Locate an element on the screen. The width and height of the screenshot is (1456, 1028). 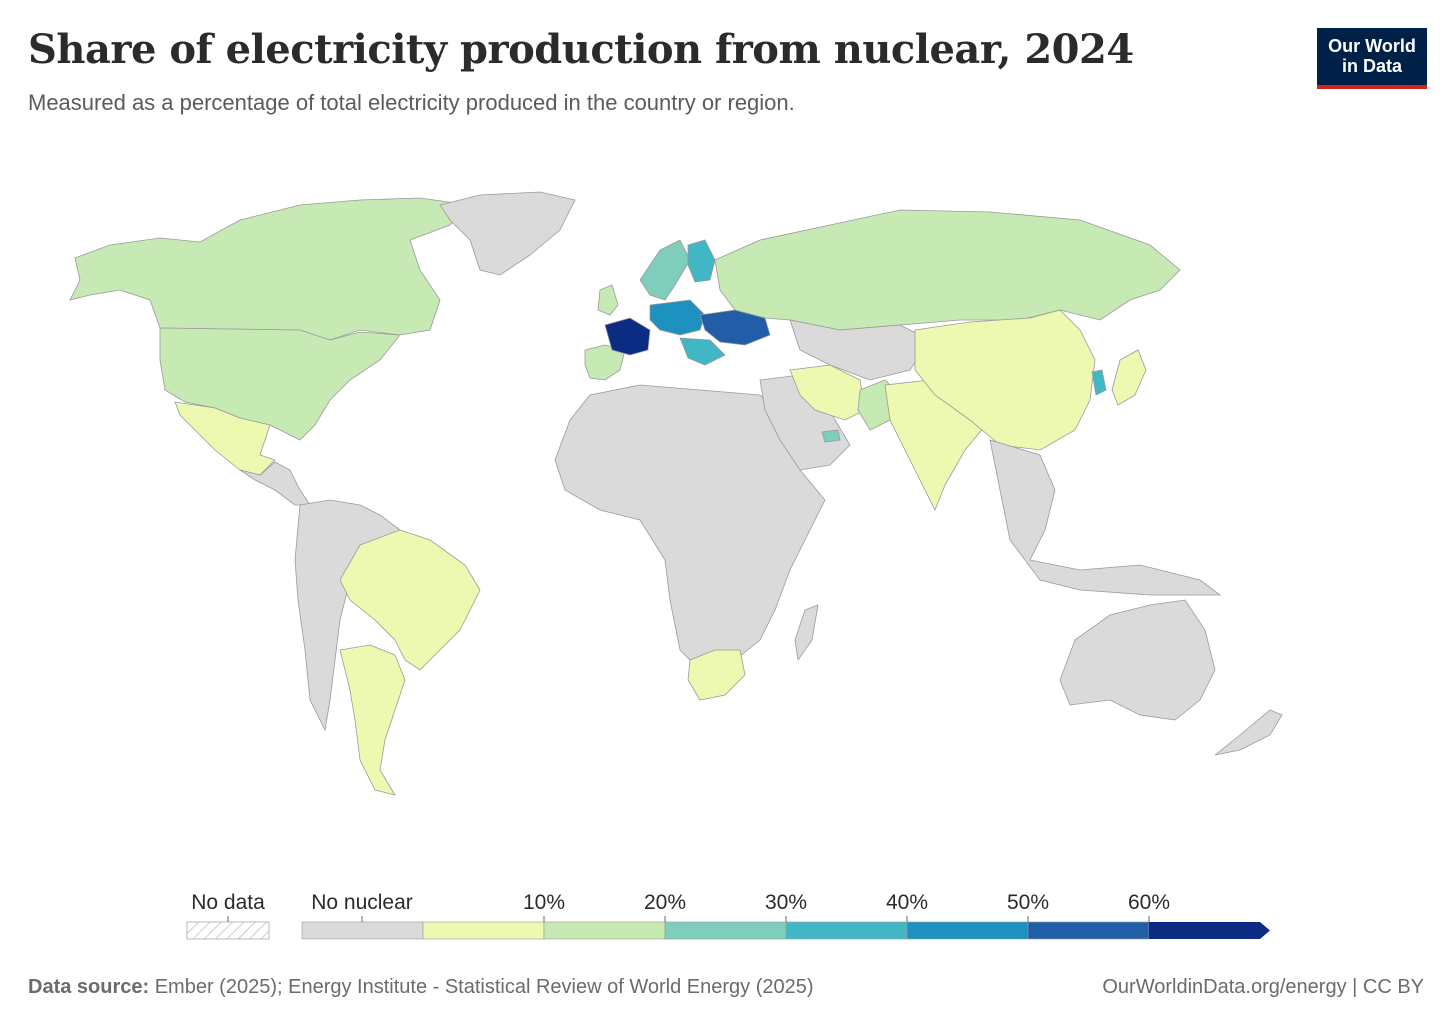
region-greenland is located at coordinates (507, 233).